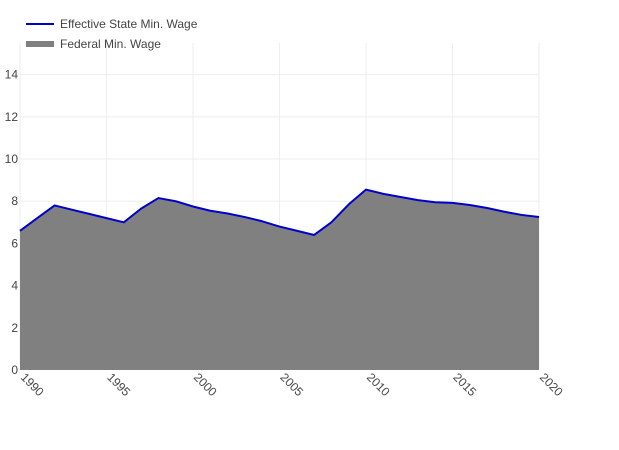  What do you see at coordinates (40, 44) in the screenshot?
I see `legend-swatch` at bounding box center [40, 44].